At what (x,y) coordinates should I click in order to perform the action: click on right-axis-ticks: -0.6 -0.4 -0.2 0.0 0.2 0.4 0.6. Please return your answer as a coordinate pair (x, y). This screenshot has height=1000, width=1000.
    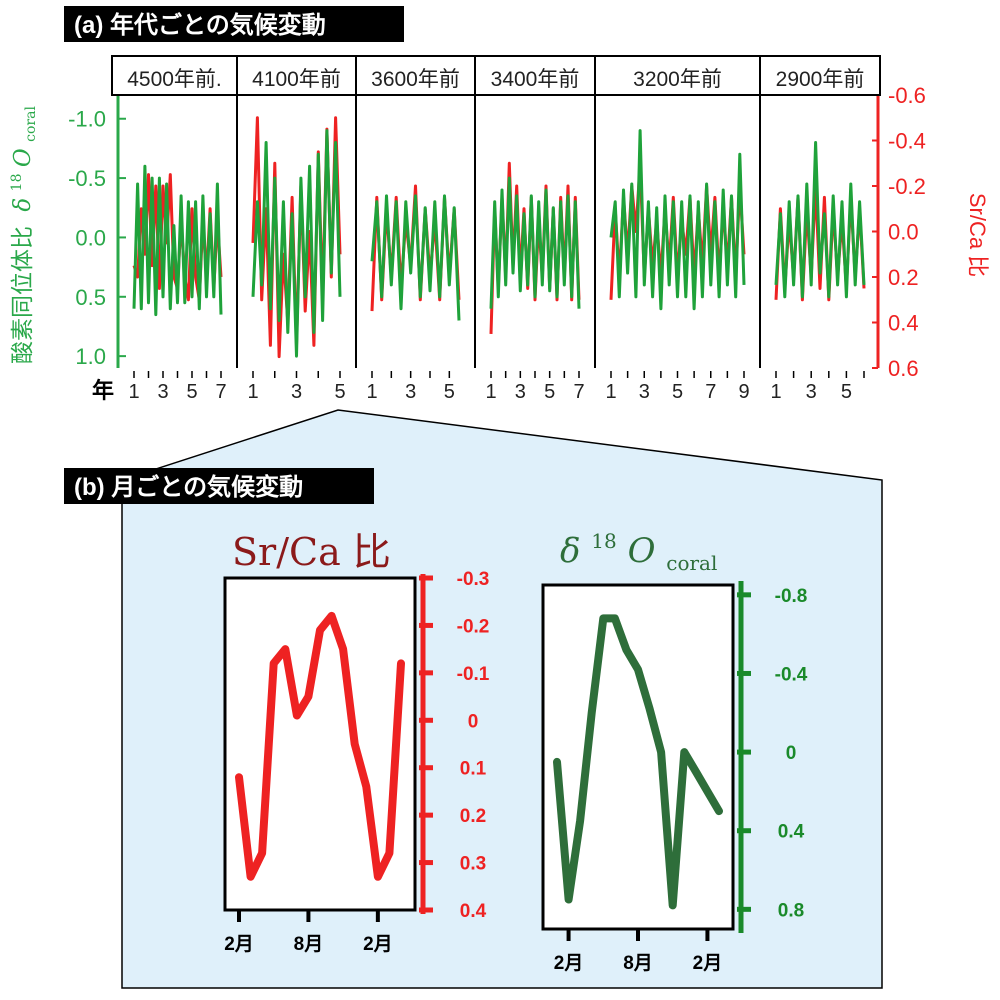
    Looking at the image, I should click on (899, 232).